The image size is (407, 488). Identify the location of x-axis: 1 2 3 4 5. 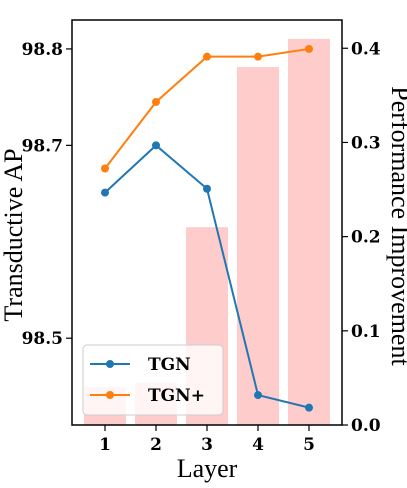
(207, 440).